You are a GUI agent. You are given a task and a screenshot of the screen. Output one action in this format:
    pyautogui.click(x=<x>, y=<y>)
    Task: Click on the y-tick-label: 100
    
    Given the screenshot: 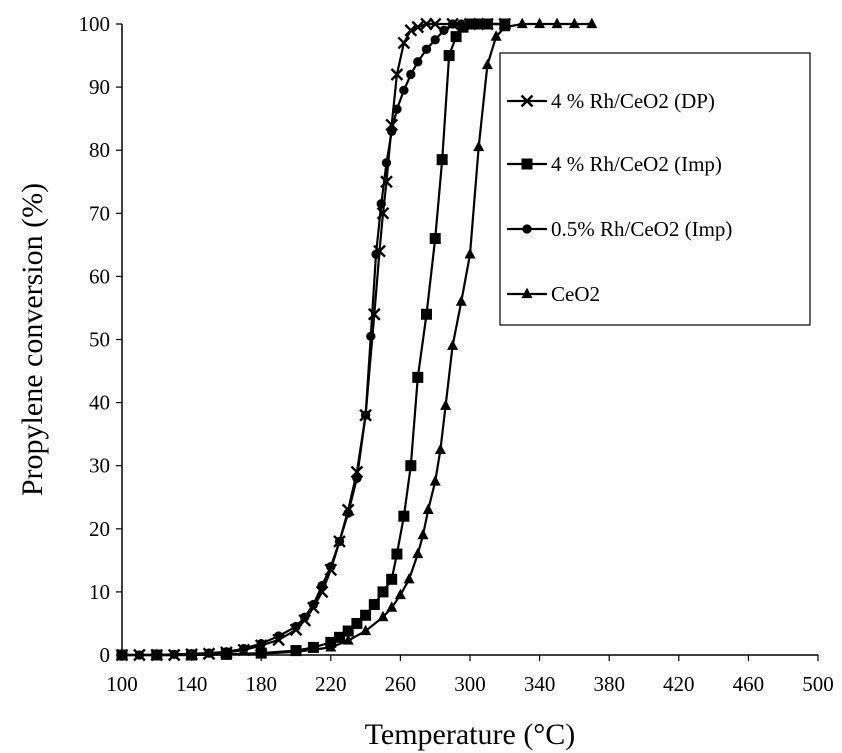 What is the action you would take?
    pyautogui.click(x=95, y=24)
    